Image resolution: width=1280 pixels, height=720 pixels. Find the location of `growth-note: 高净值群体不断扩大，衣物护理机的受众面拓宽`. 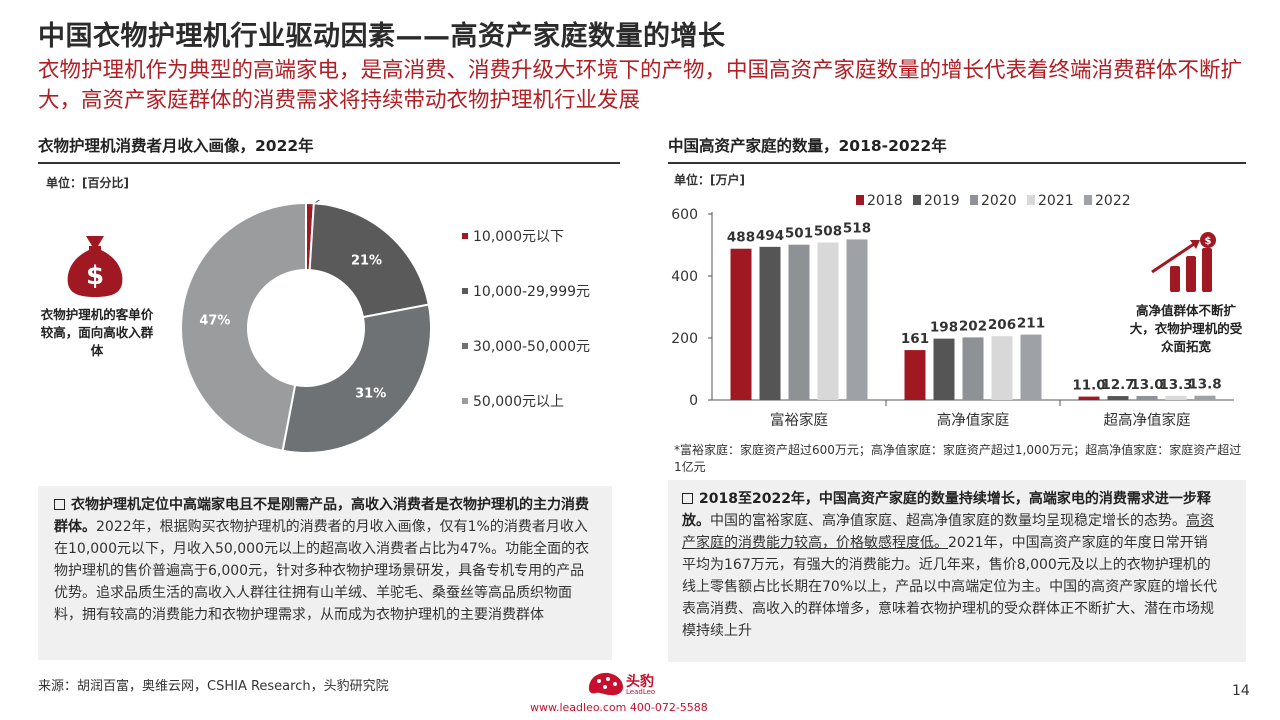

growth-note: 高净值群体不断扩大，衣物护理机的受众面拓宽 is located at coordinates (1186, 328).